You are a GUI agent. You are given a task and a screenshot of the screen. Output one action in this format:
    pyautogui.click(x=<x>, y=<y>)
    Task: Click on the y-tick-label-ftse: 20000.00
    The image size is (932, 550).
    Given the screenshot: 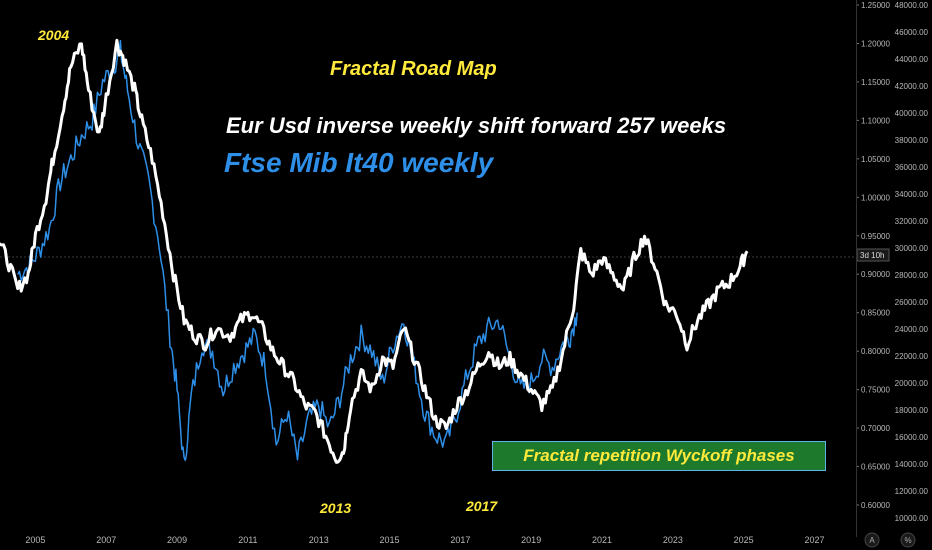 What is the action you would take?
    pyautogui.click(x=912, y=383)
    